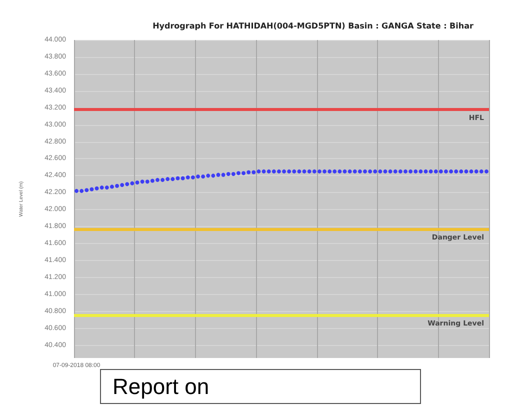  What do you see at coordinates (161, 386) in the screenshot?
I see `text: Report on` at bounding box center [161, 386].